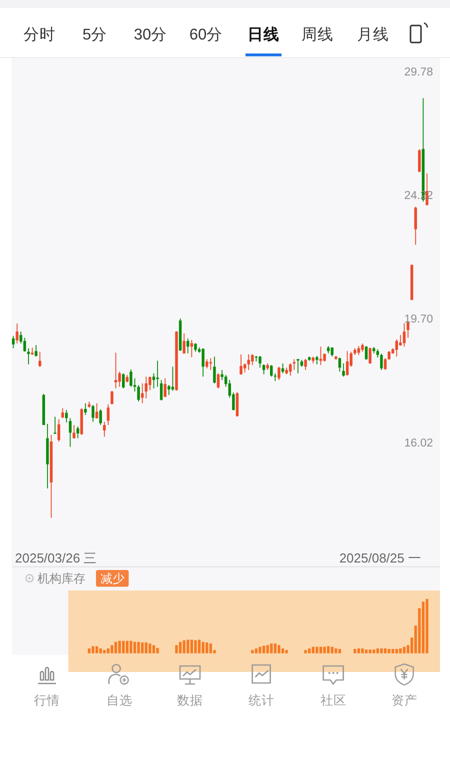 The image size is (450, 783). Describe the element at coordinates (418, 443) in the screenshot. I see `y-tick-label: 16.02` at that location.